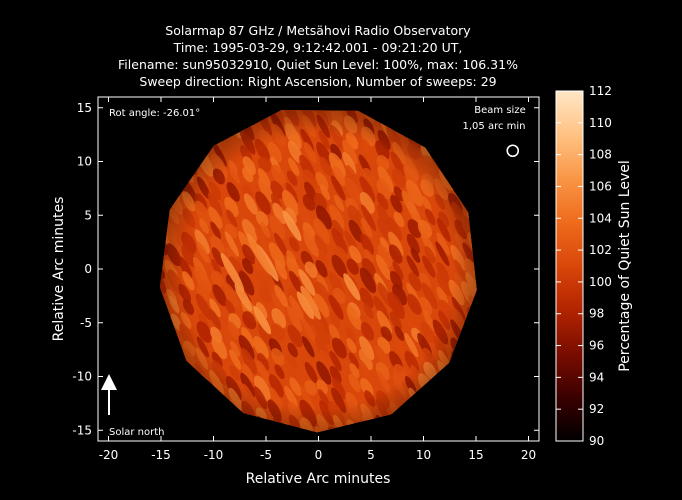 This screenshot has height=500, width=682. Describe the element at coordinates (319, 455) in the screenshot. I see `x-tick-label: 0` at that location.